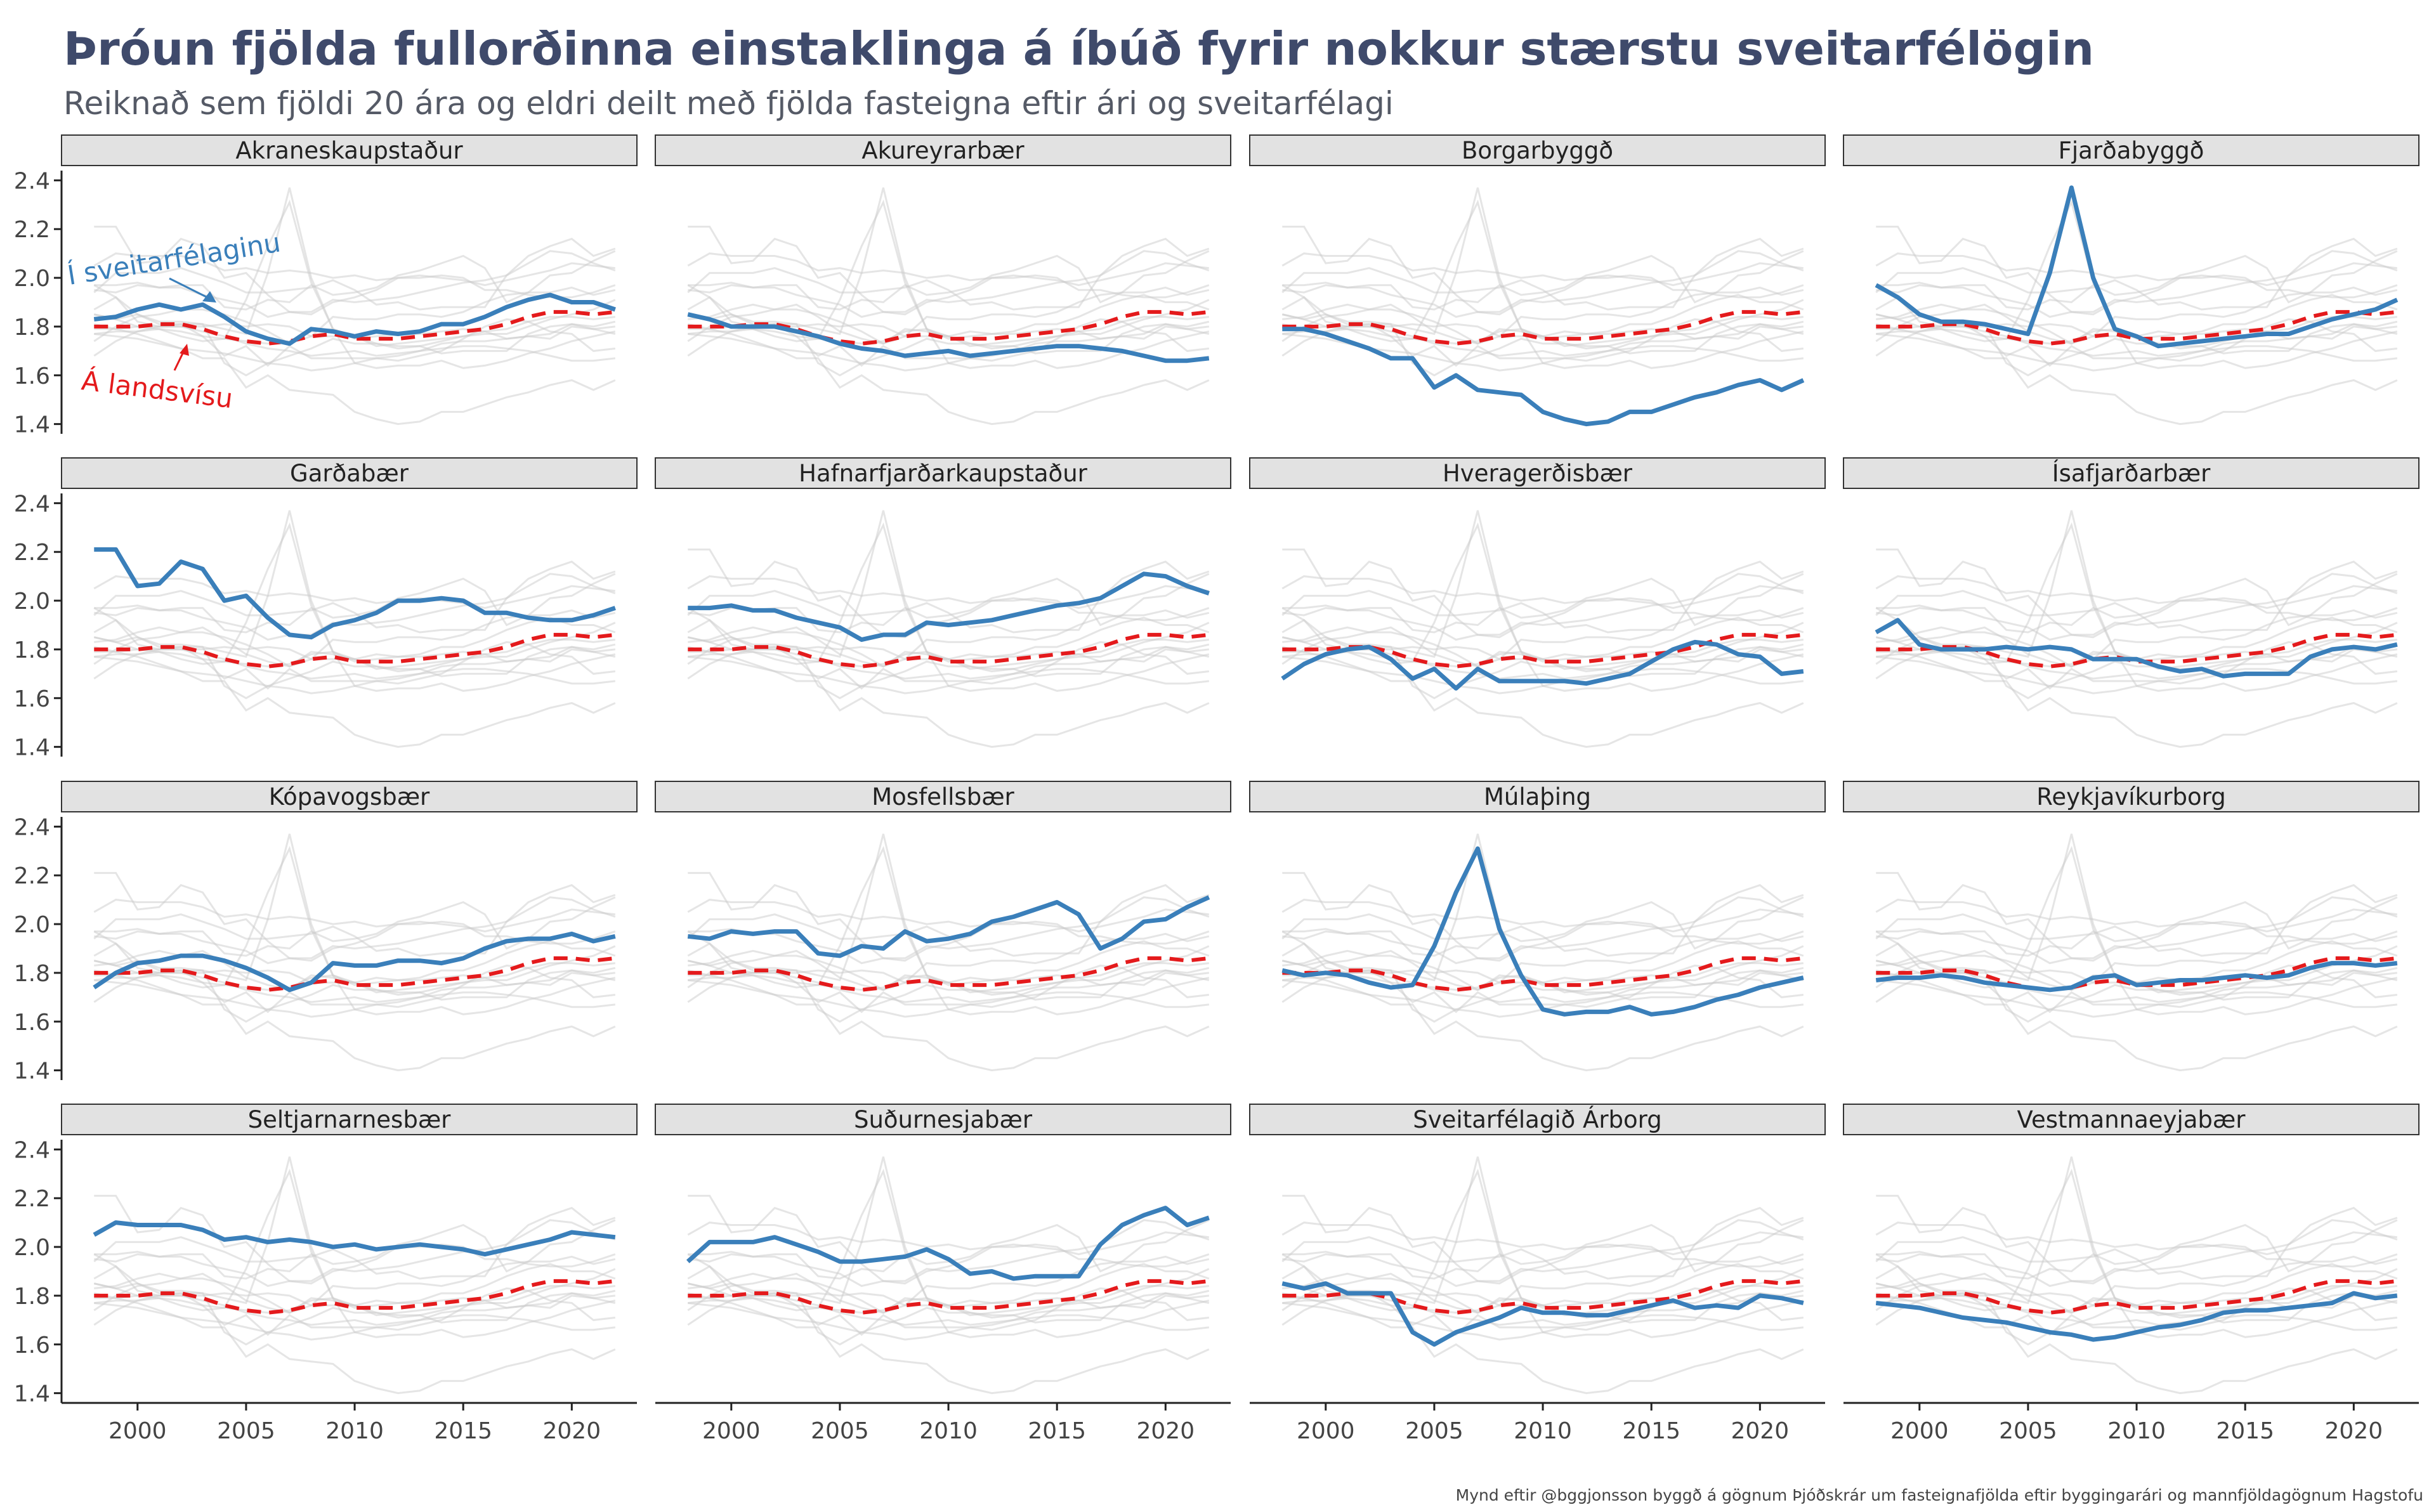  Describe the element at coordinates (2354, 1431) in the screenshot. I see `x-tick-label: 2020` at that location.